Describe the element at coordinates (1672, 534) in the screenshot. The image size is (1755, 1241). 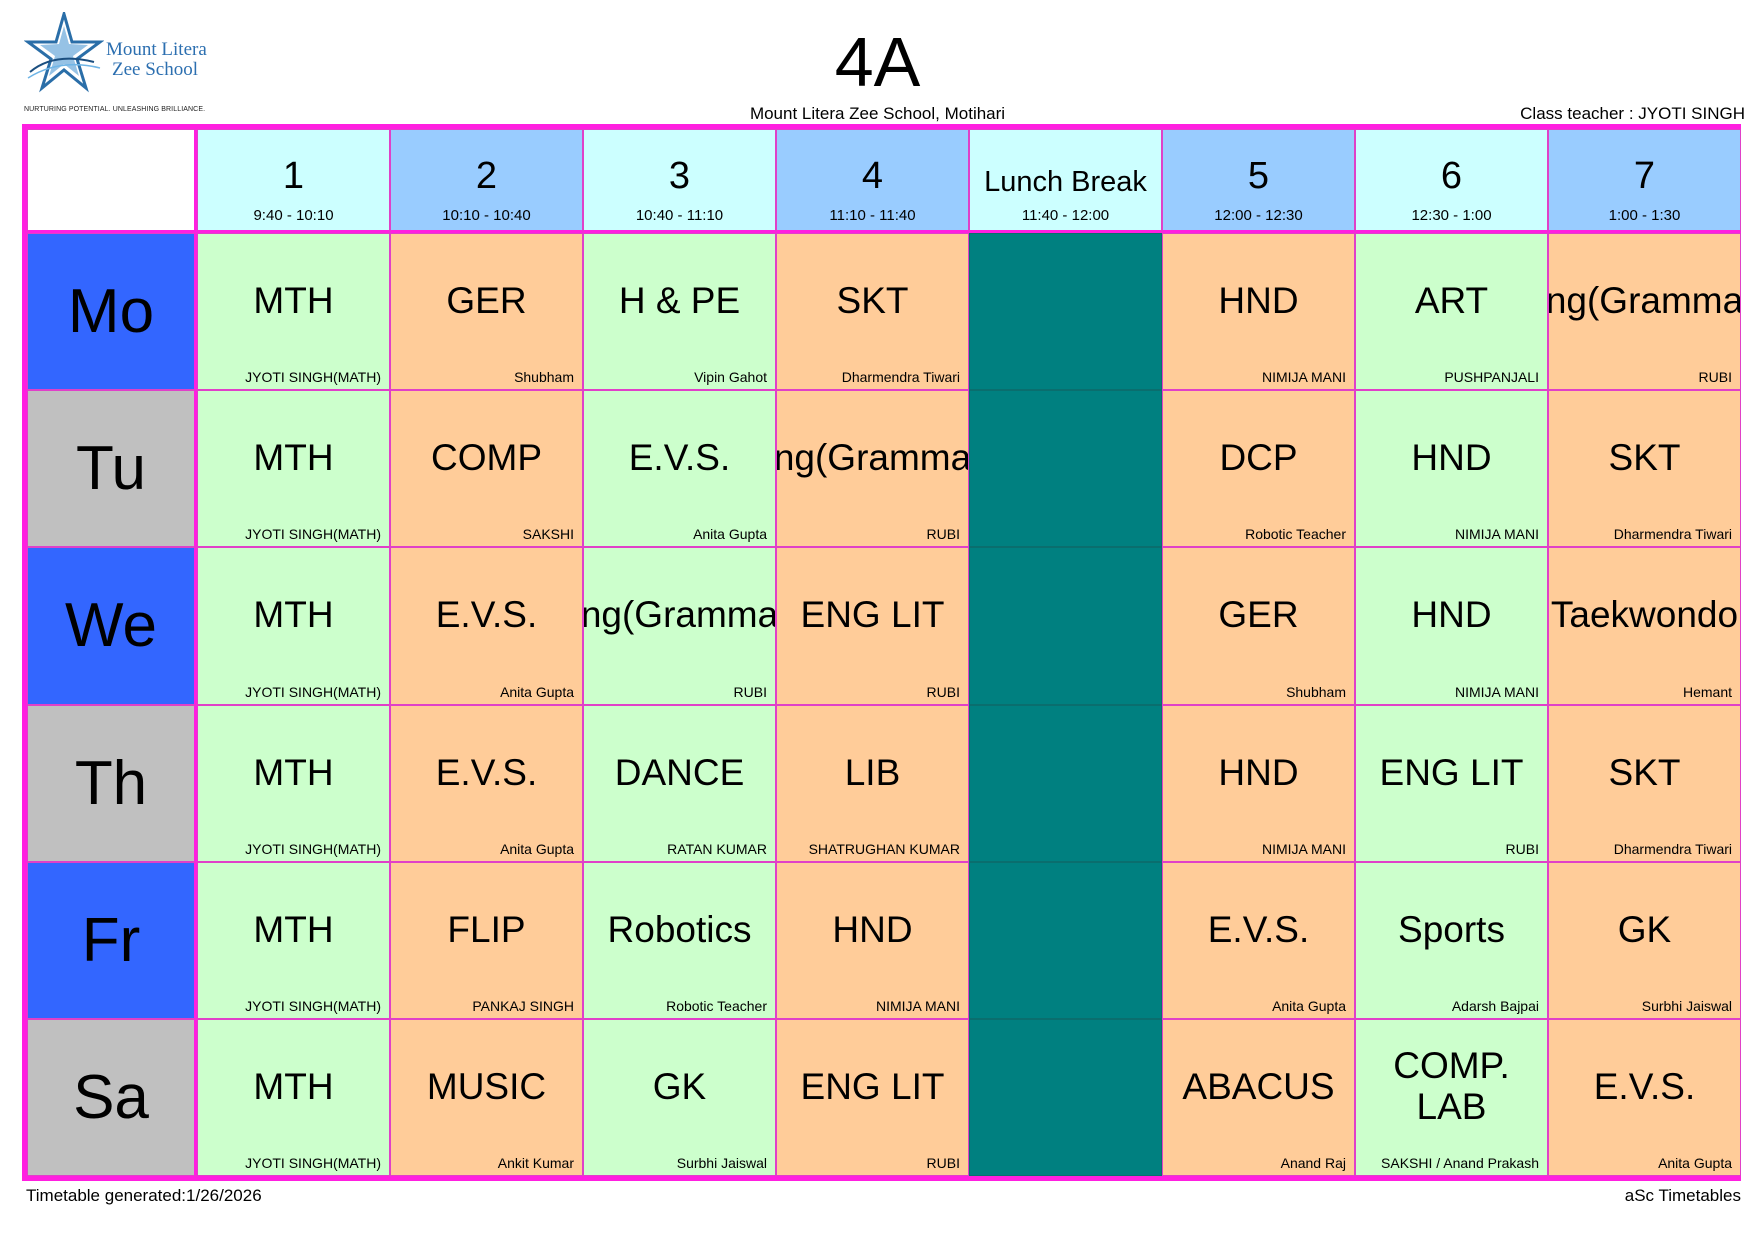
I see `lesson-teacher: Dharmendra Tiwari` at that location.